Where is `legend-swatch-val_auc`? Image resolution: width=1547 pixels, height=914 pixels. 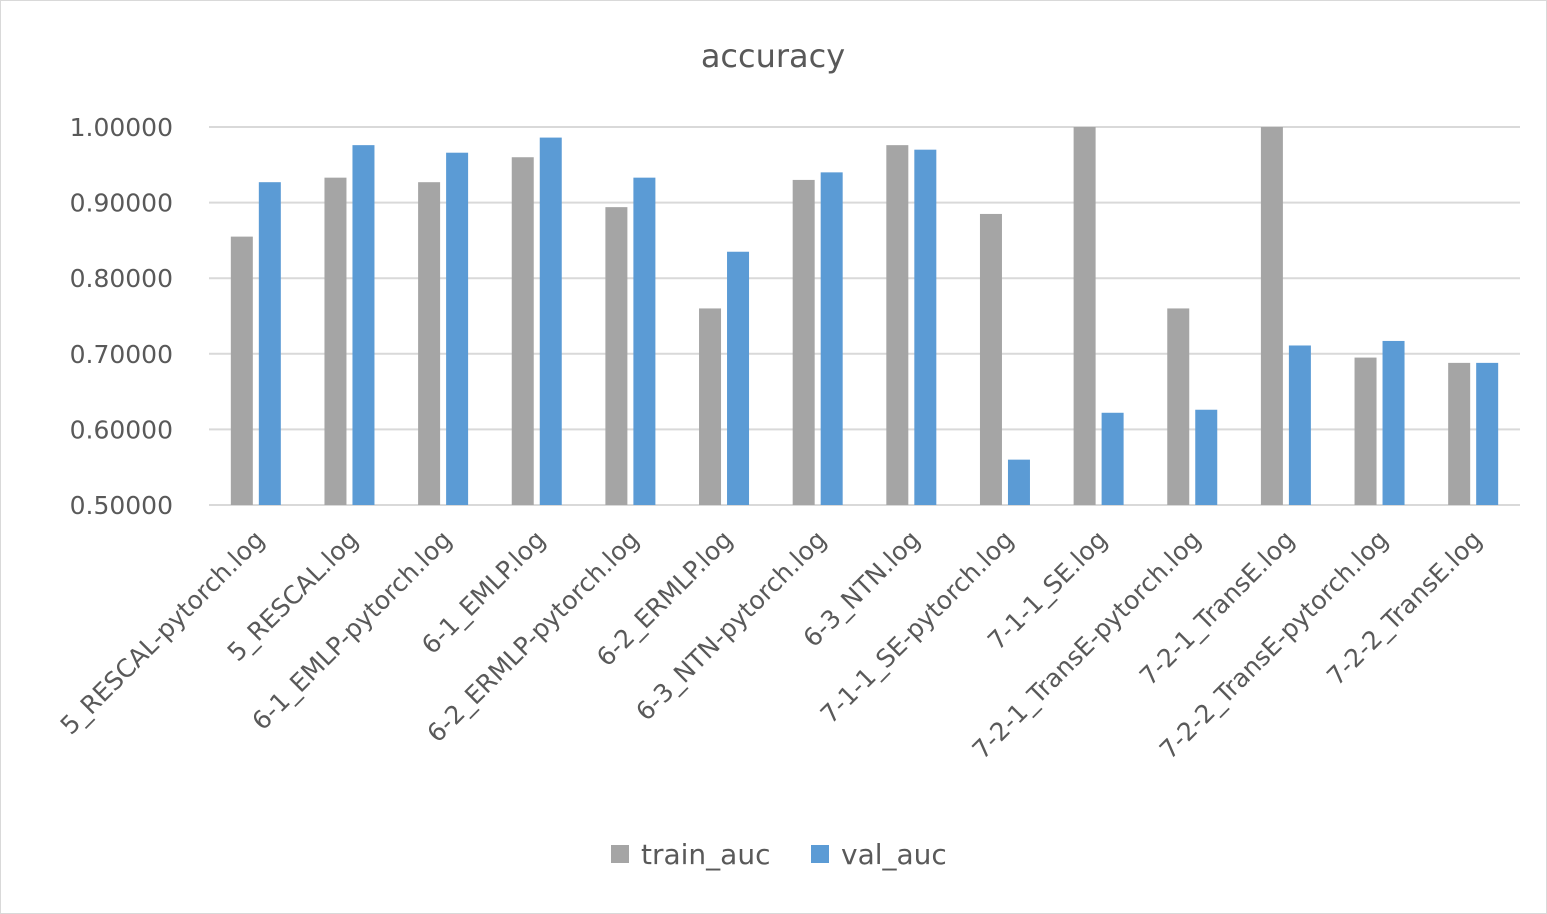
legend-swatch-val_auc is located at coordinates (820, 854).